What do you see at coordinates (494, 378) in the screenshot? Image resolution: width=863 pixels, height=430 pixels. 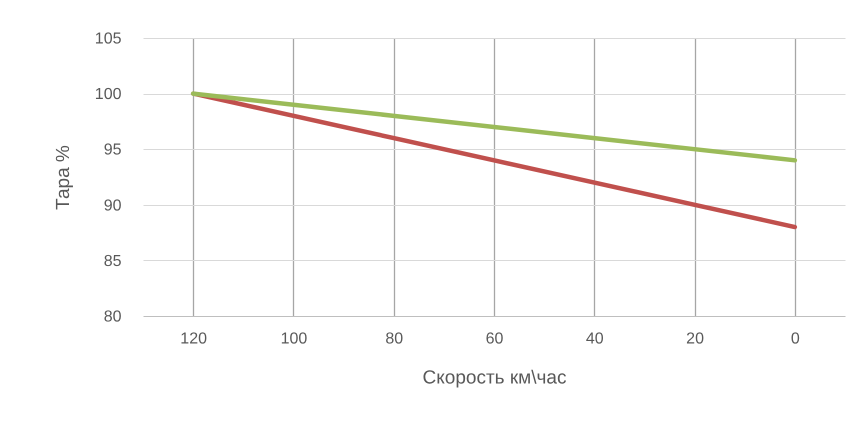 I see `x-axis-title: Скорость км\час` at bounding box center [494, 378].